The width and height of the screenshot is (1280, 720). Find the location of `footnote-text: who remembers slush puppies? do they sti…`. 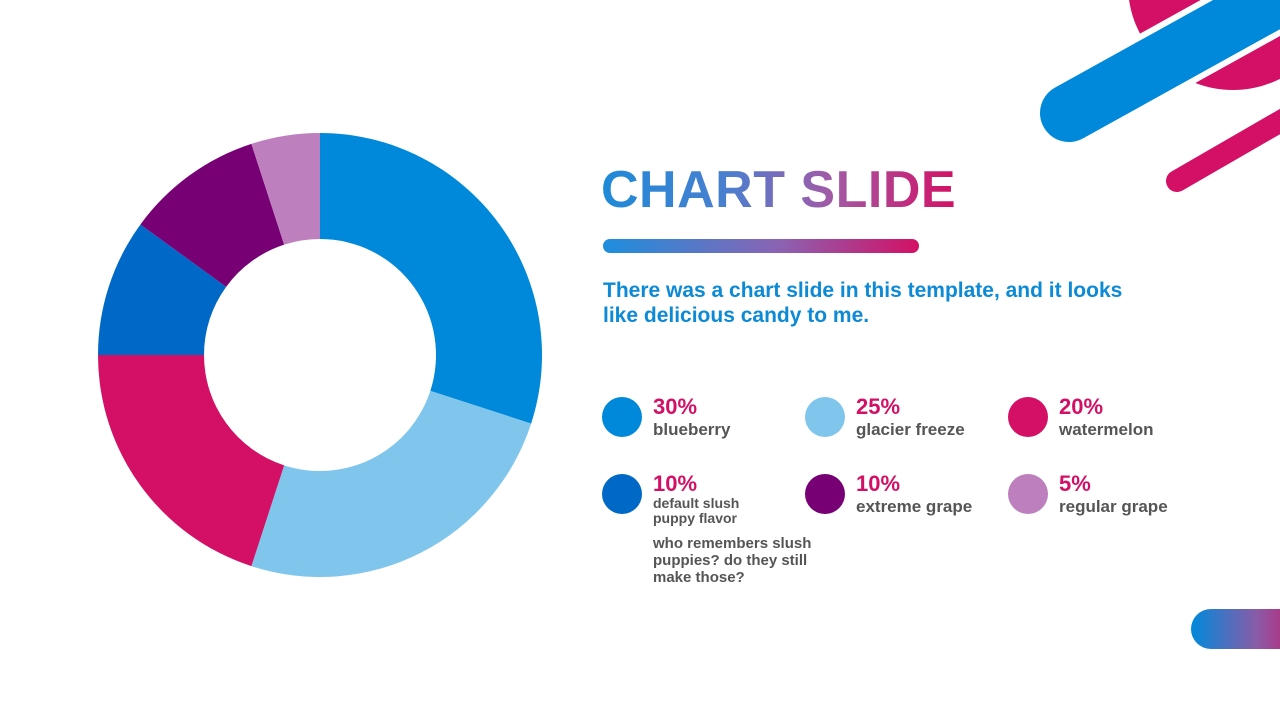

footnote-text: who remembers slush puppies? do they sti… is located at coordinates (732, 560).